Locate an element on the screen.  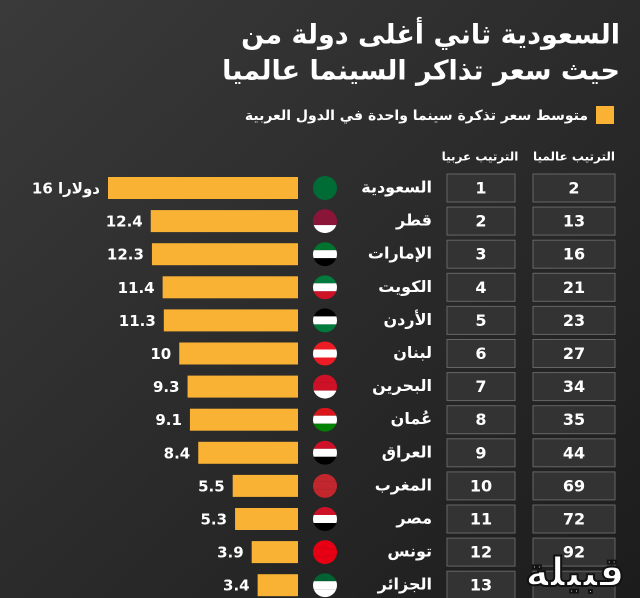
arab-rank: 4 is located at coordinates (480, 287).